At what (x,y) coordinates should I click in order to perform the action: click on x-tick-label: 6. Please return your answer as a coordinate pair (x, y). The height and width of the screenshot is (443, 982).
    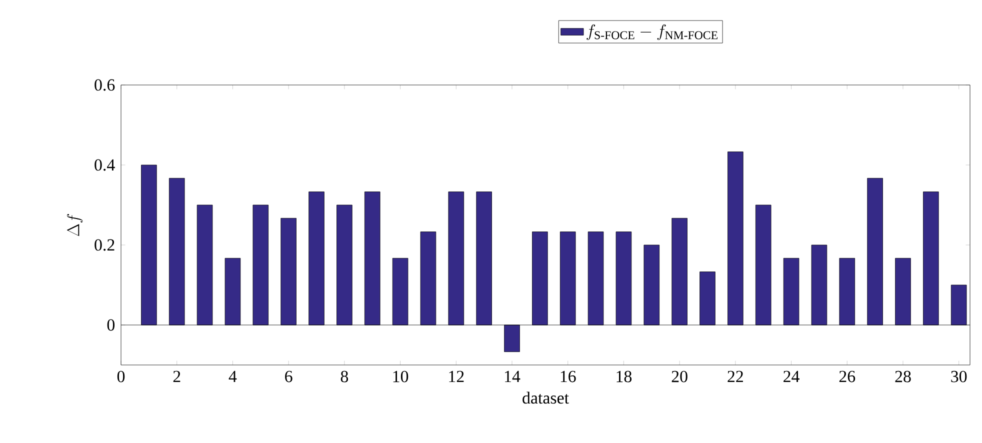
    Looking at the image, I should click on (288, 376).